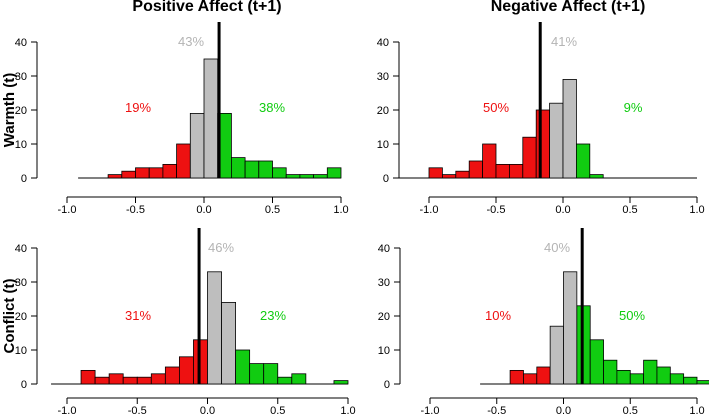  What do you see at coordinates (138, 107) in the screenshot?
I see `warmth-positive-percent-negative: 19%` at bounding box center [138, 107].